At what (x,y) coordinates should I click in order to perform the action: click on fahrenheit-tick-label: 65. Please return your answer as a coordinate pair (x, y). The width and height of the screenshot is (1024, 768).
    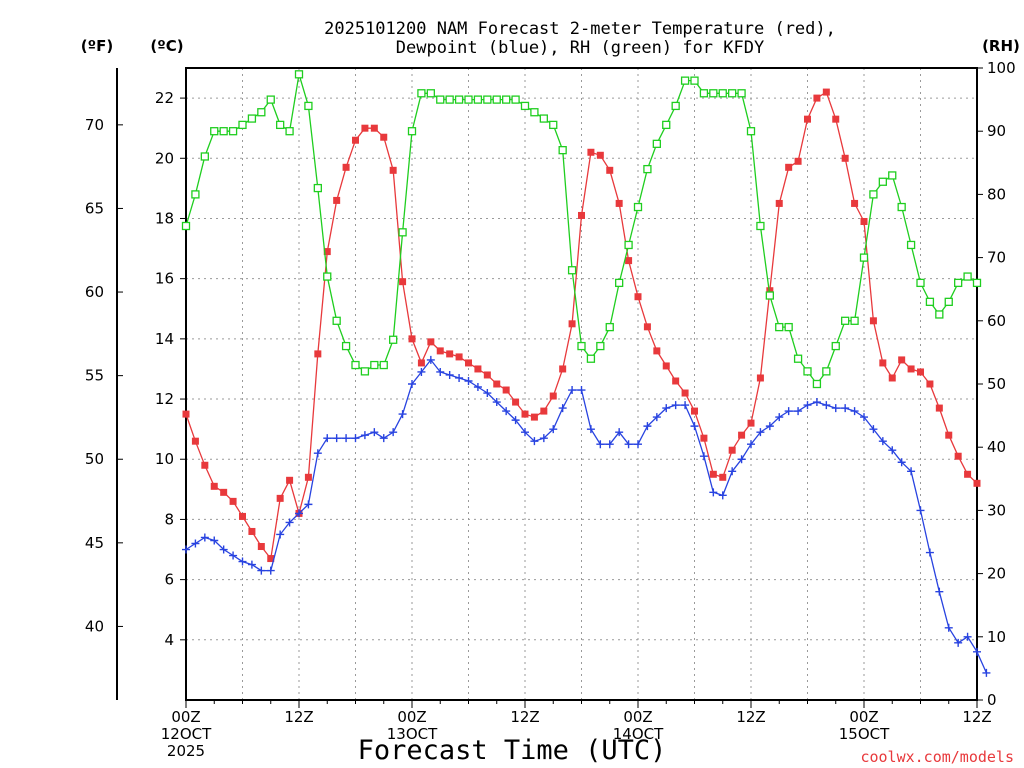
    Looking at the image, I should click on (94, 208).